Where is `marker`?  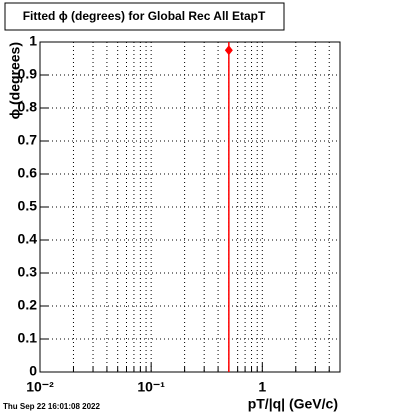
marker is located at coordinates (228, 50).